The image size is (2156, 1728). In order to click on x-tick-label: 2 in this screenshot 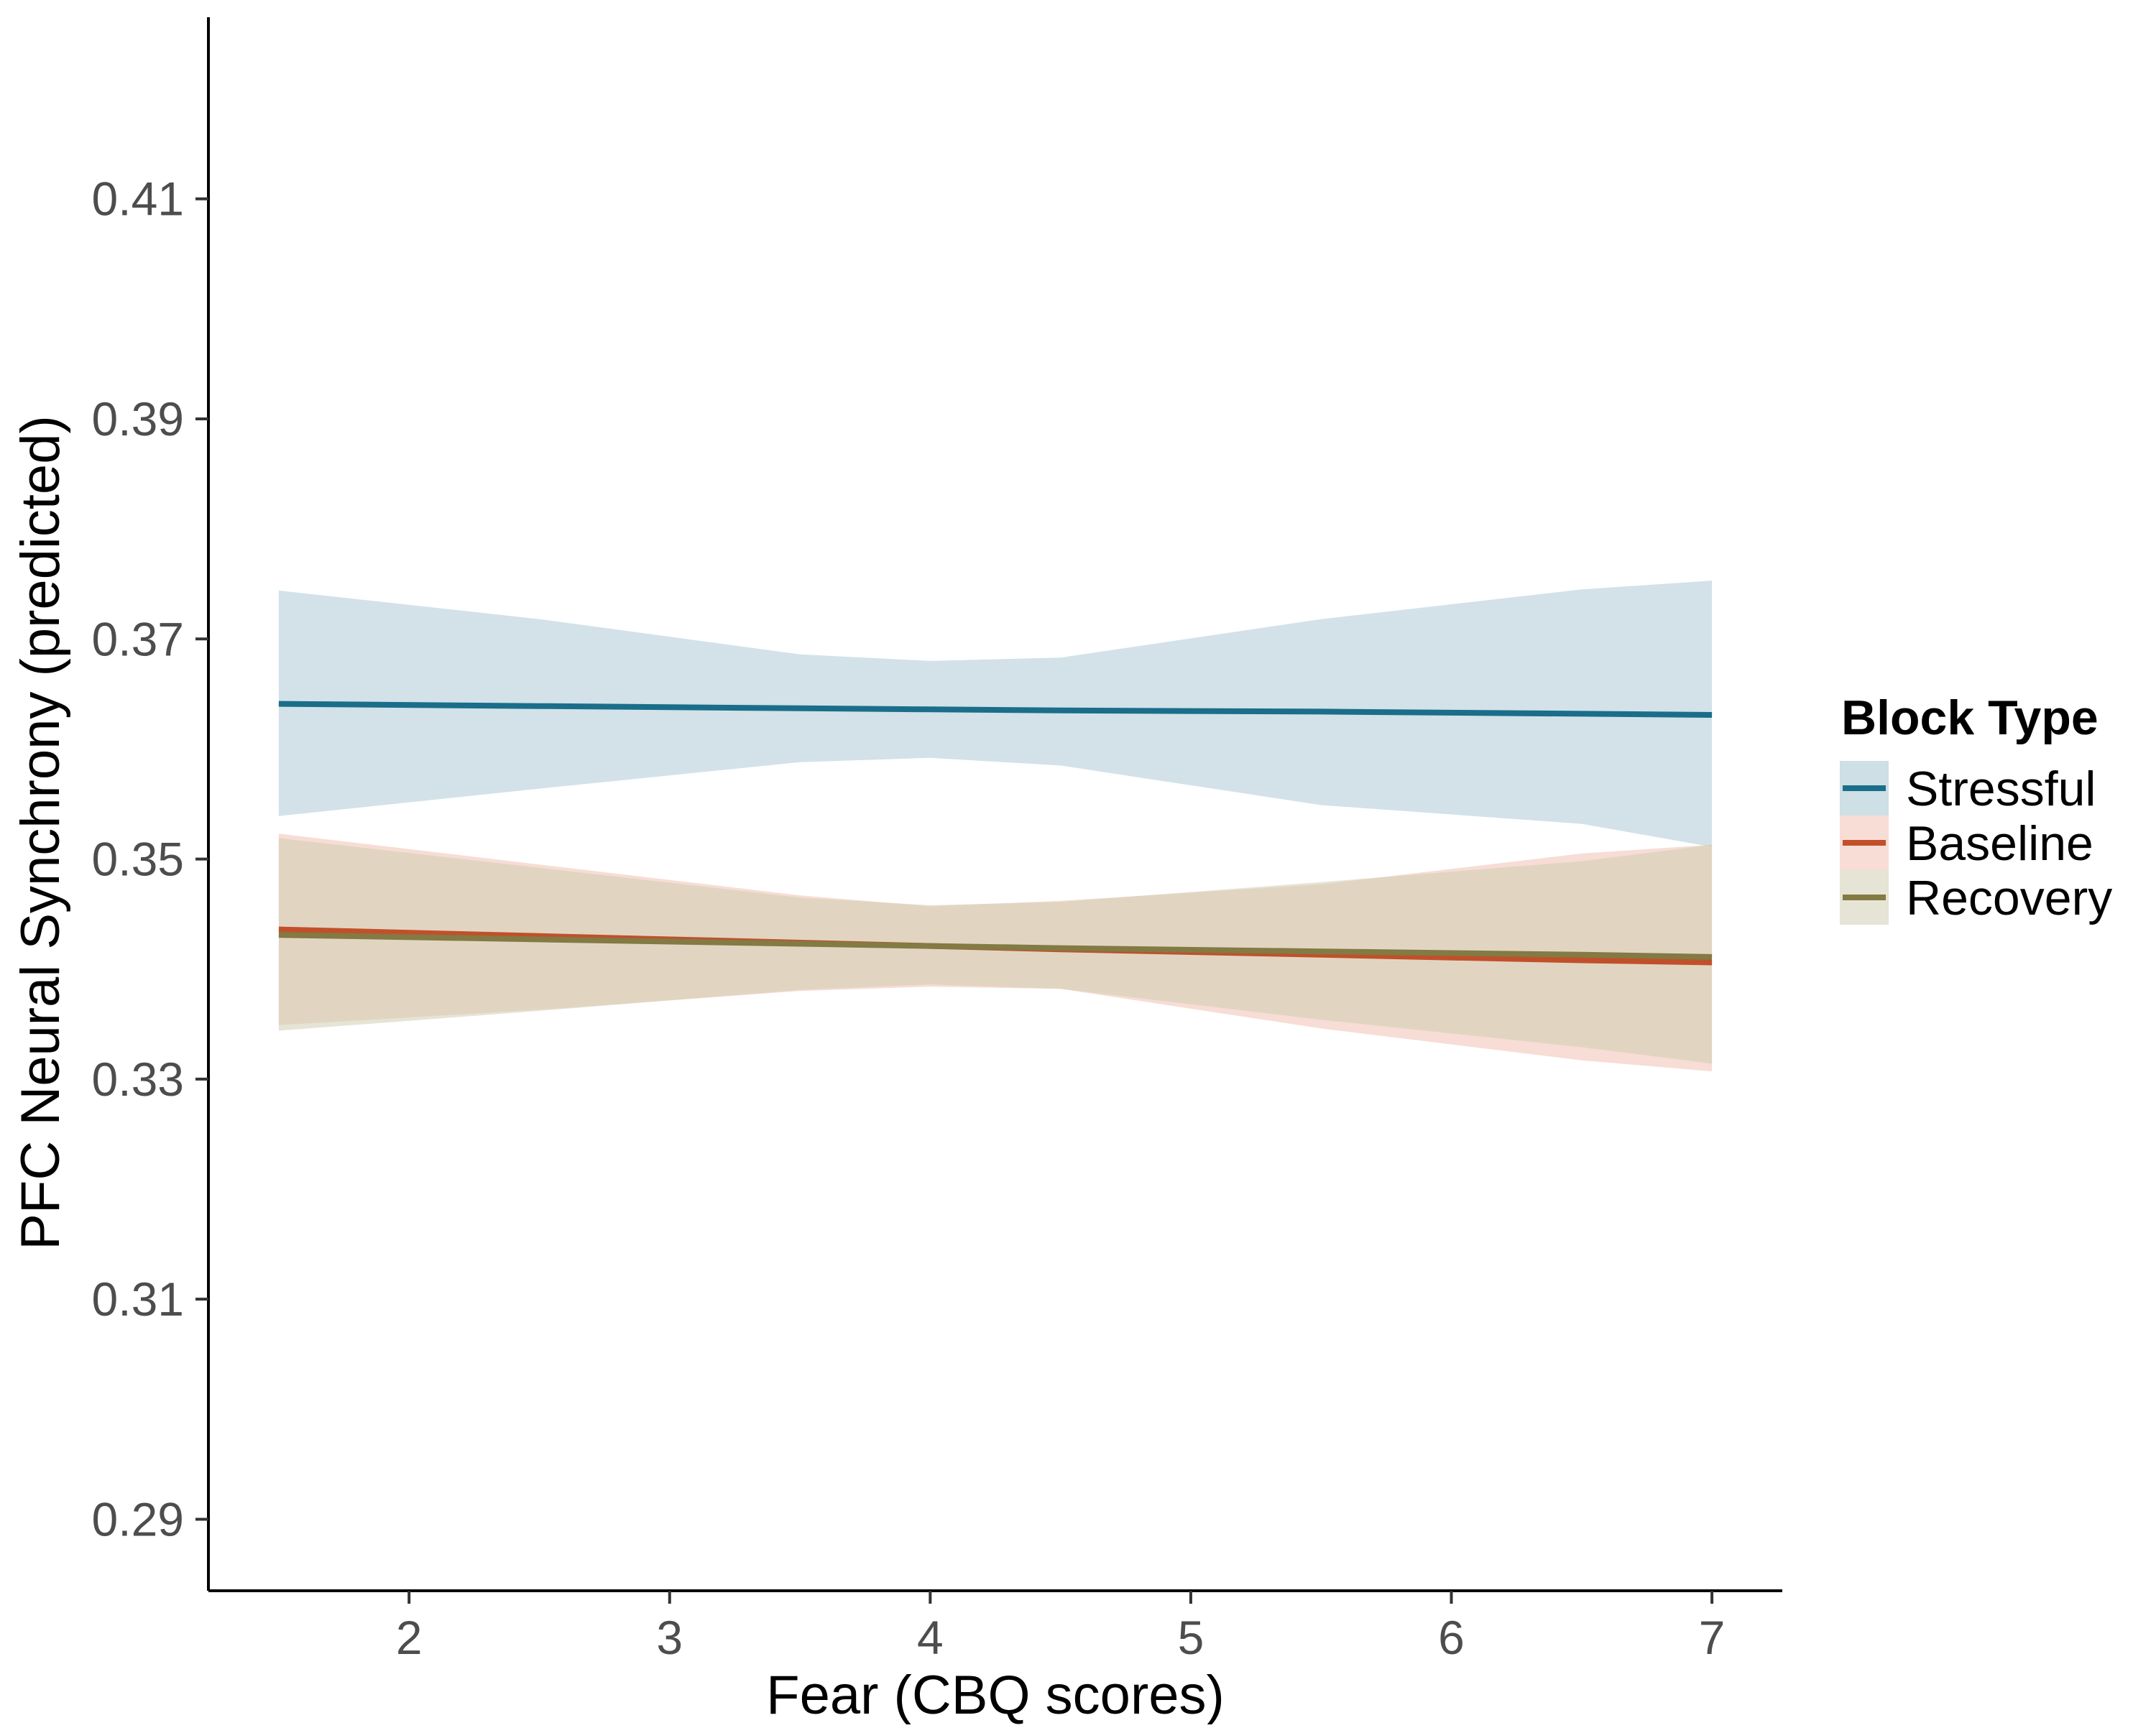, I will do `click(409, 1637)`.